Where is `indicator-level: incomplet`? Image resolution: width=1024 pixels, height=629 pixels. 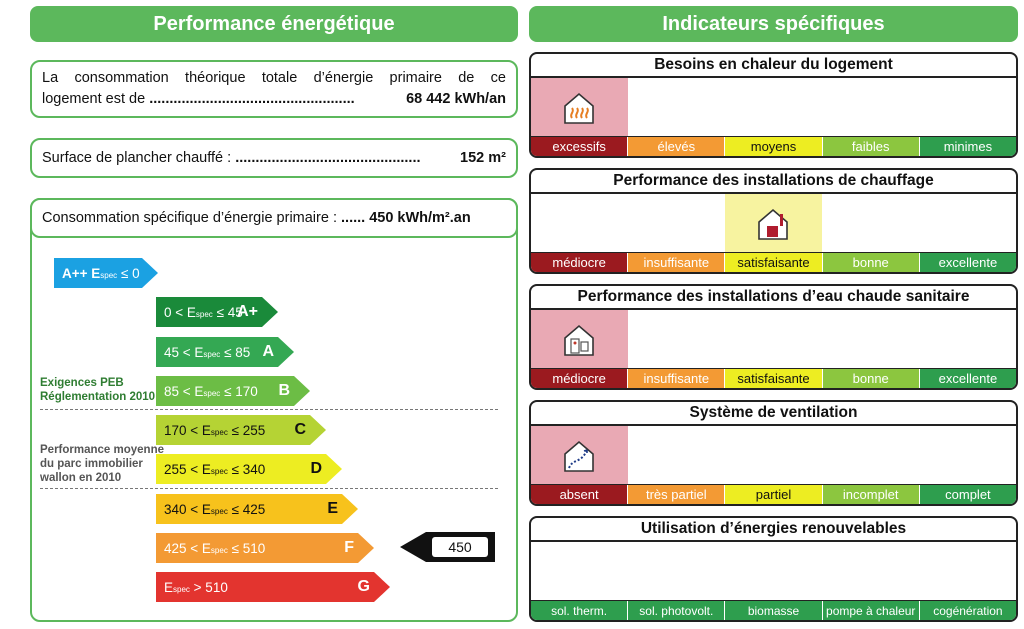
indicator-level: incomplet is located at coordinates (871, 494).